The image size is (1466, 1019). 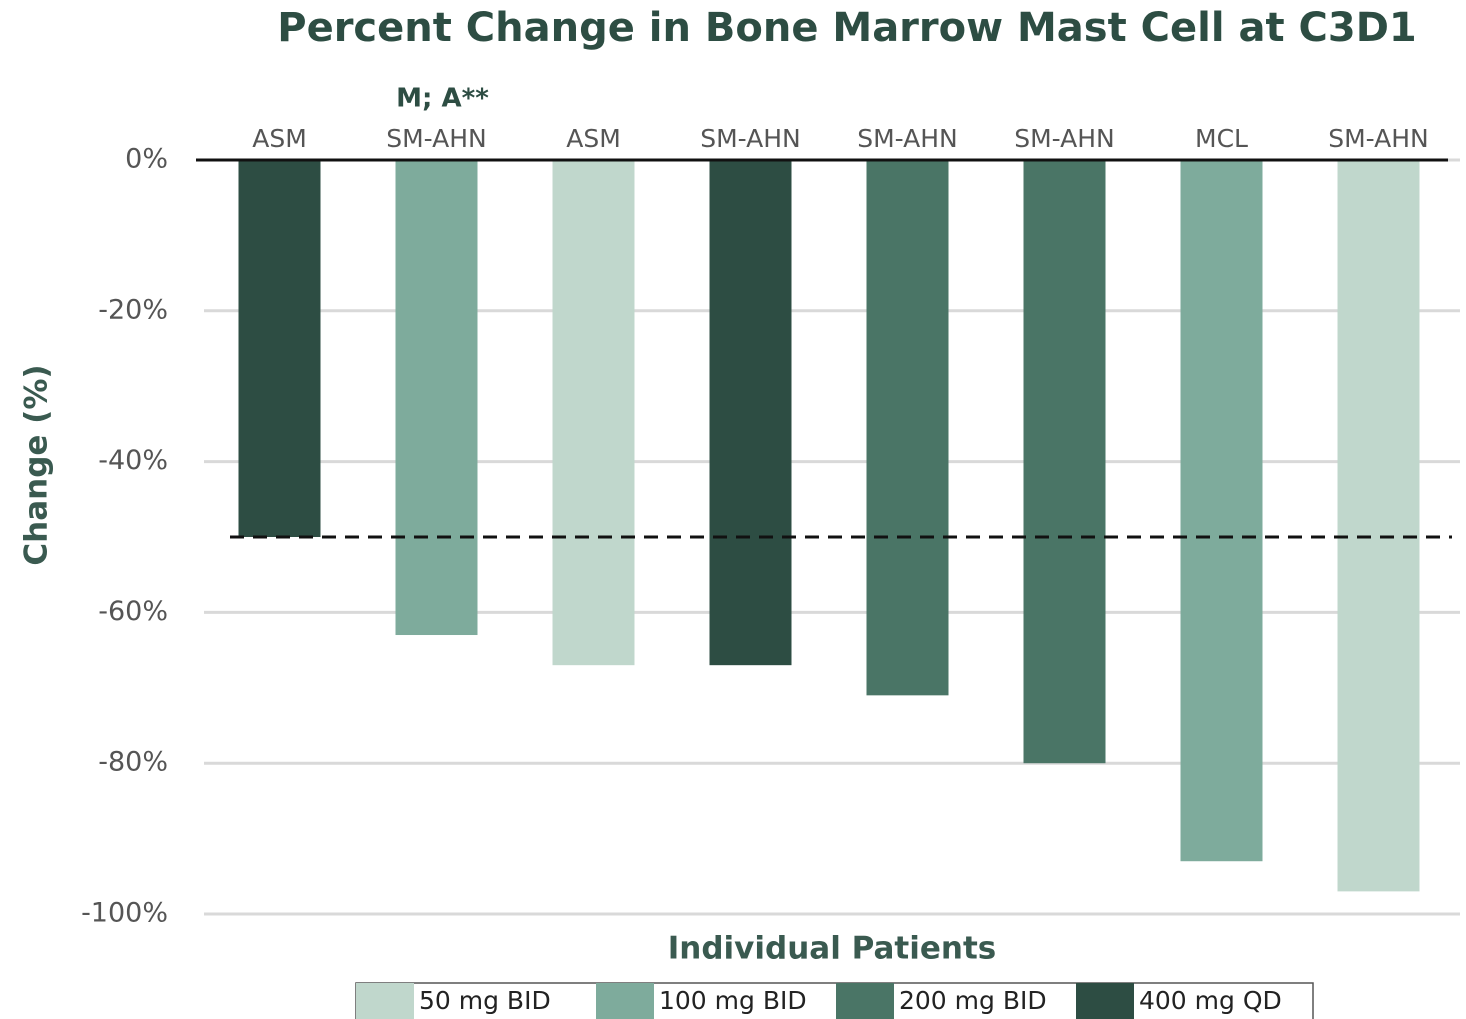 I want to click on y-tick-label: 0%, so click(x=146, y=159).